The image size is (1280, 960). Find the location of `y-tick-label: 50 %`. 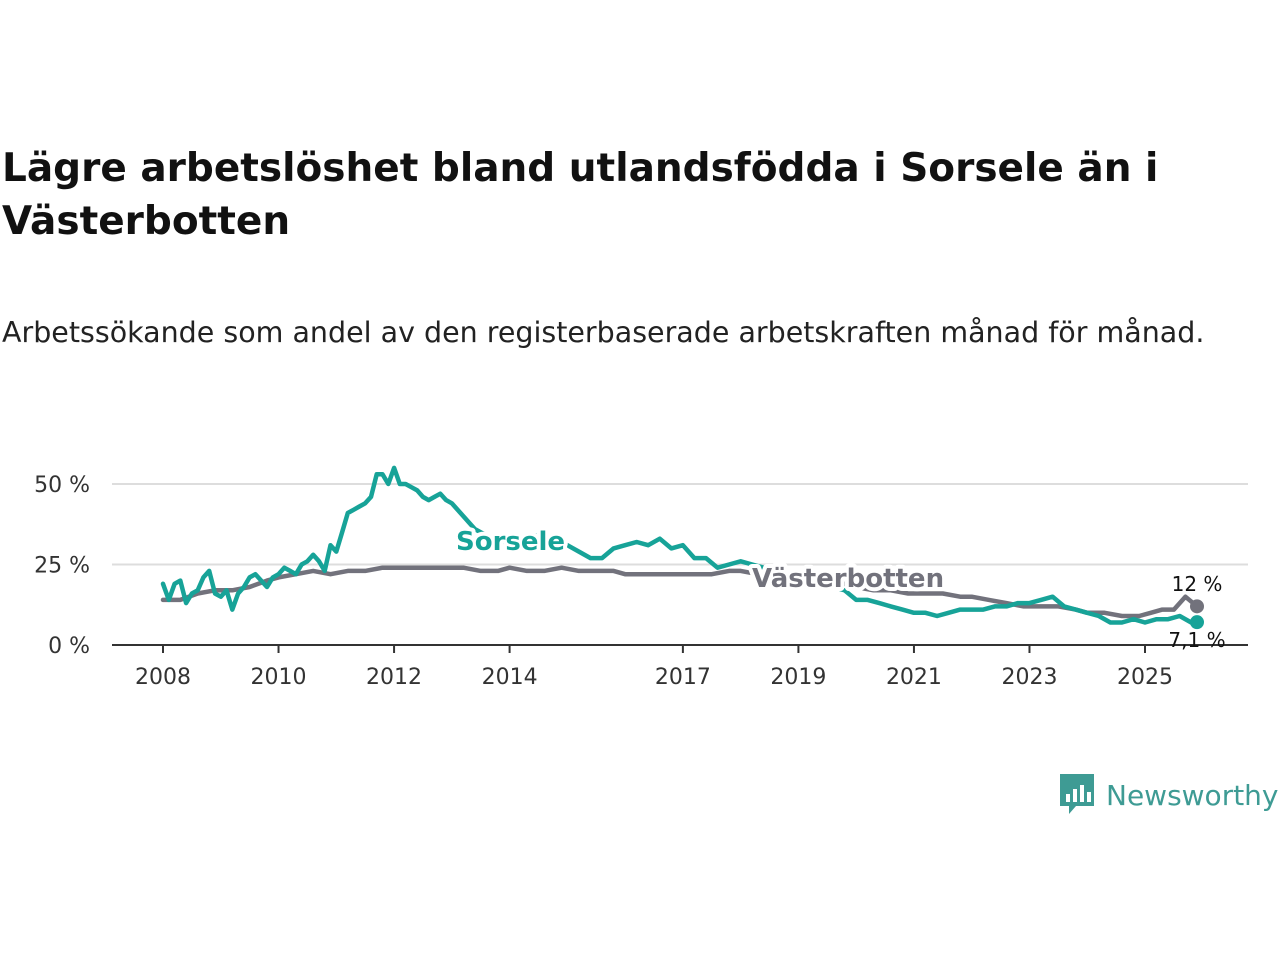

y-tick-label: 50 % is located at coordinates (62, 485).